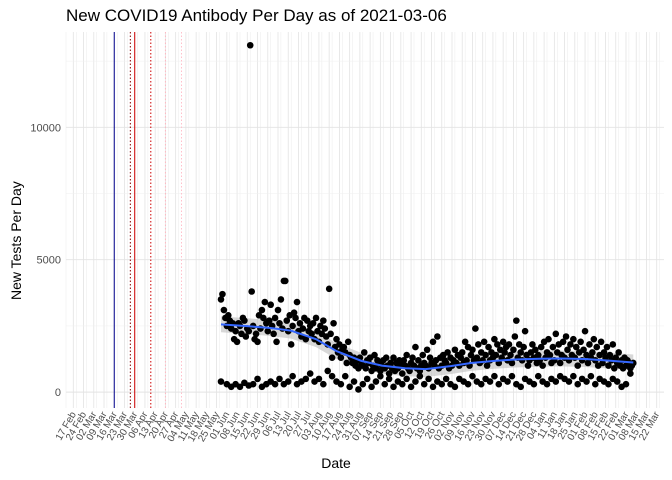 The height and width of the screenshot is (480, 672). I want to click on reference-lines, so click(148, 220).